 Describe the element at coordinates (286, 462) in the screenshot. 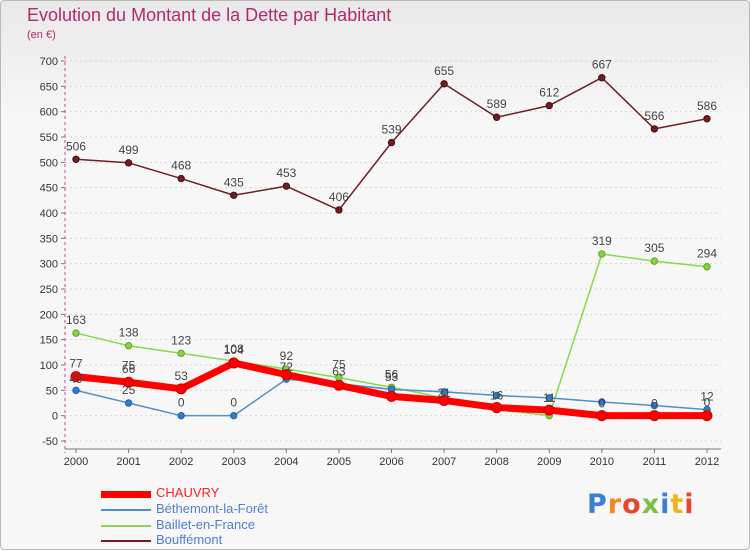

I see `x-tick-label: 2004` at that location.